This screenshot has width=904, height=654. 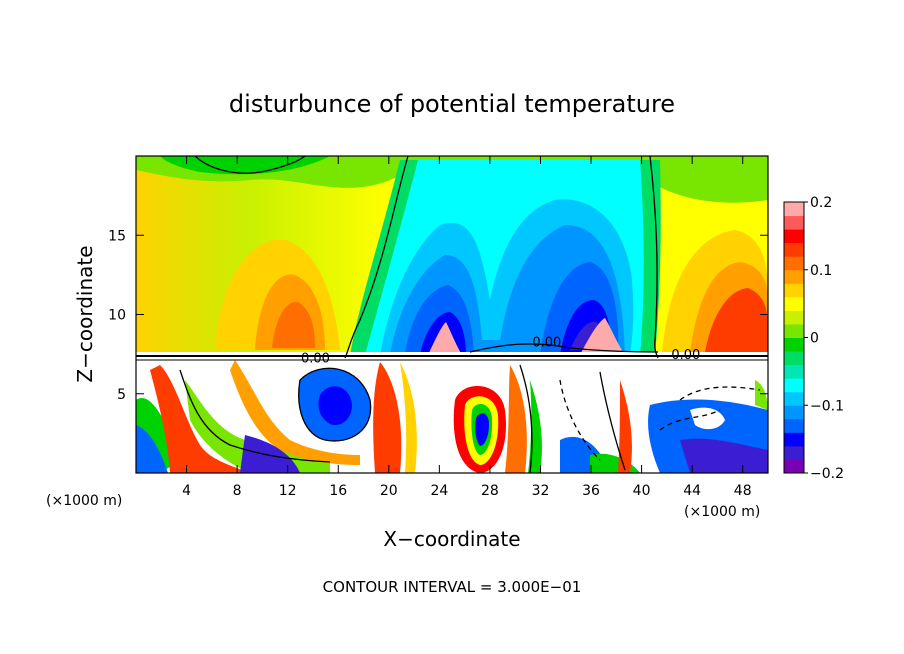 I want to click on x-tick-label: 8, so click(x=237, y=491).